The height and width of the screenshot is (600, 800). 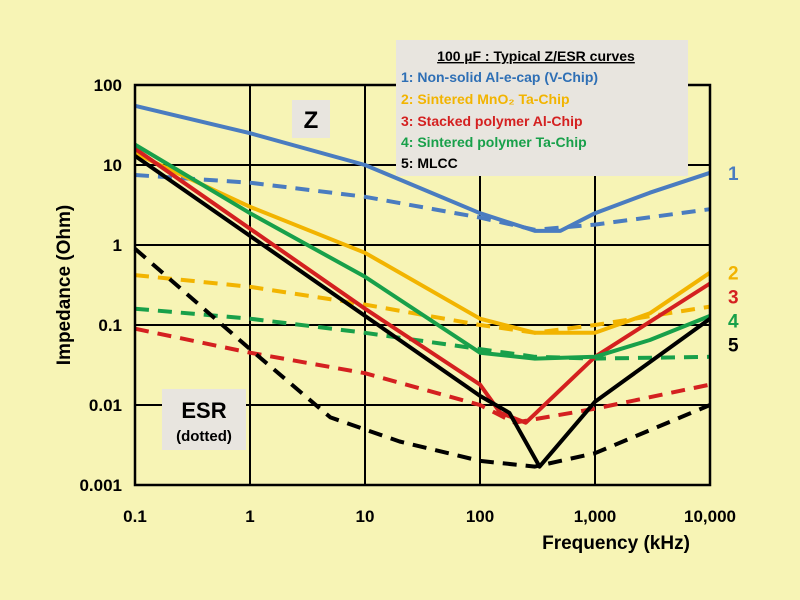 What do you see at coordinates (733, 346) in the screenshot?
I see `series-end-label-5: 5` at bounding box center [733, 346].